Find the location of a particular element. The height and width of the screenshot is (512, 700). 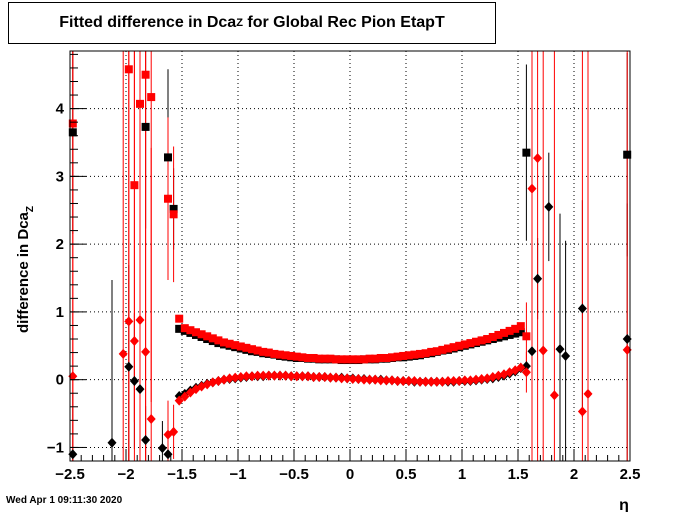

y-tick-label: −1 is located at coordinates (55, 447).